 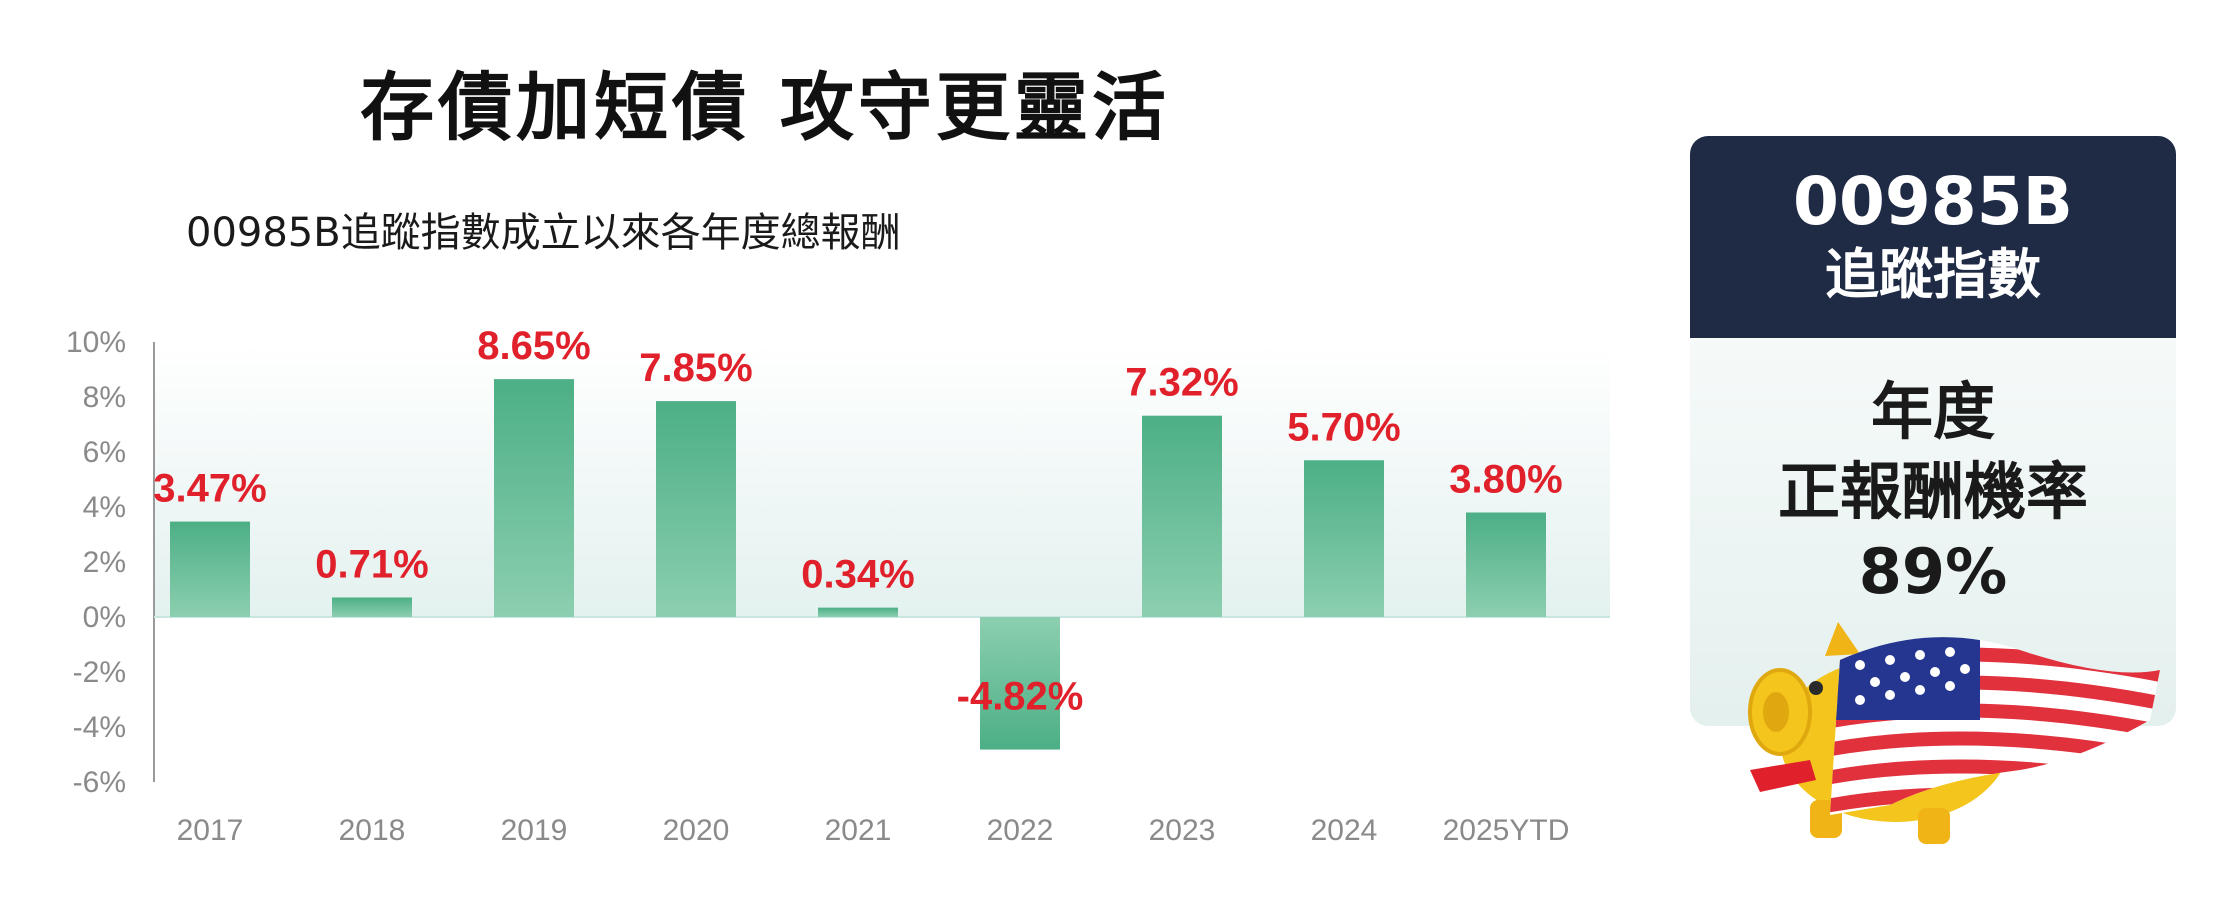 I want to click on chart-subtitle: 00985B追蹤指數成立以來各年度總報酬, so click(x=543, y=233).